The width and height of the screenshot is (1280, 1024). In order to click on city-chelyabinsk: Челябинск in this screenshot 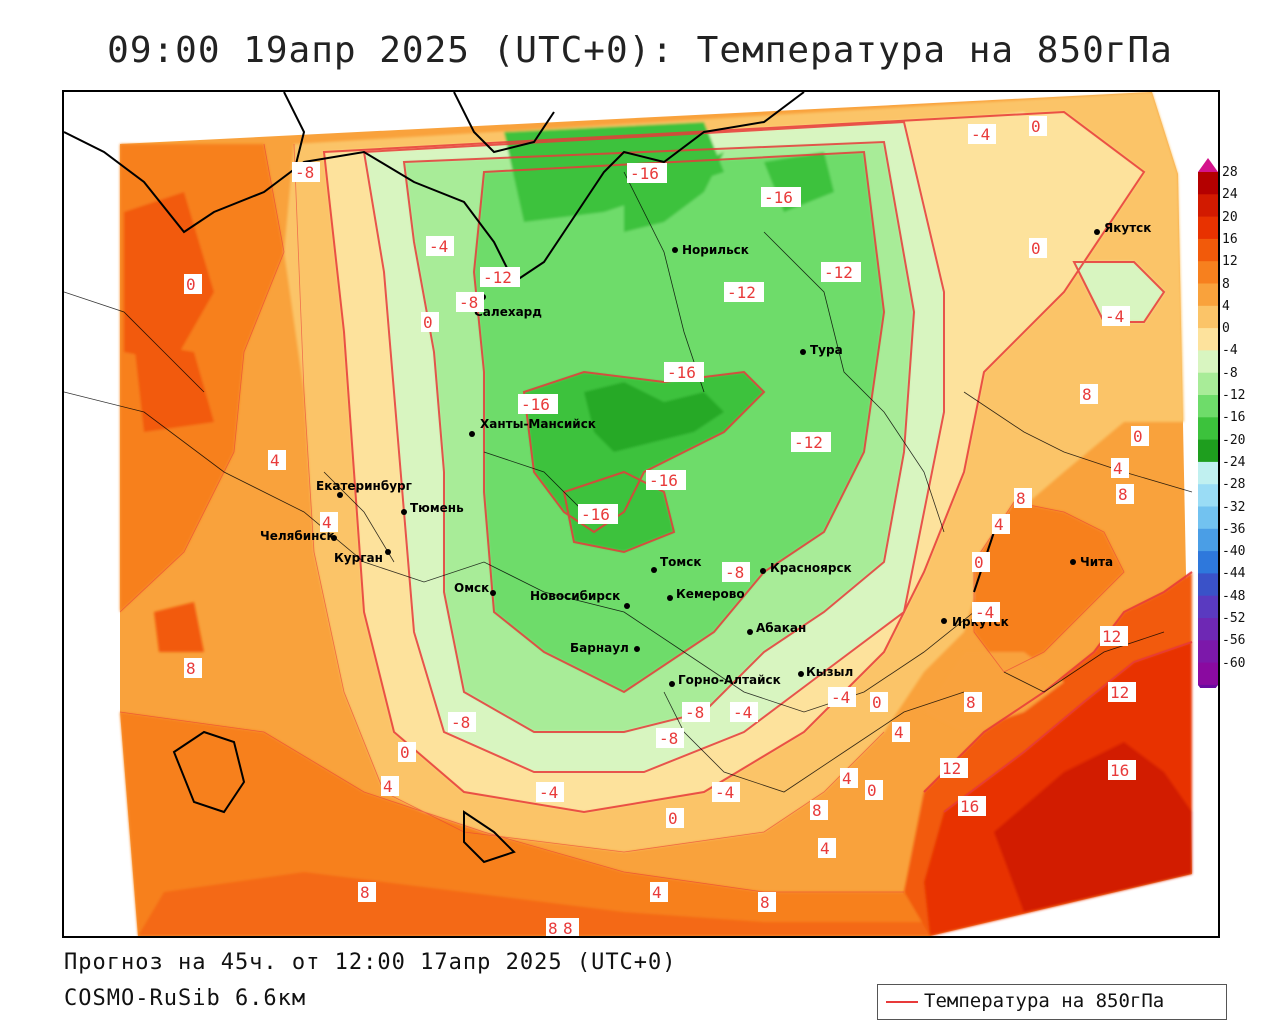, I will do `click(298, 536)`.